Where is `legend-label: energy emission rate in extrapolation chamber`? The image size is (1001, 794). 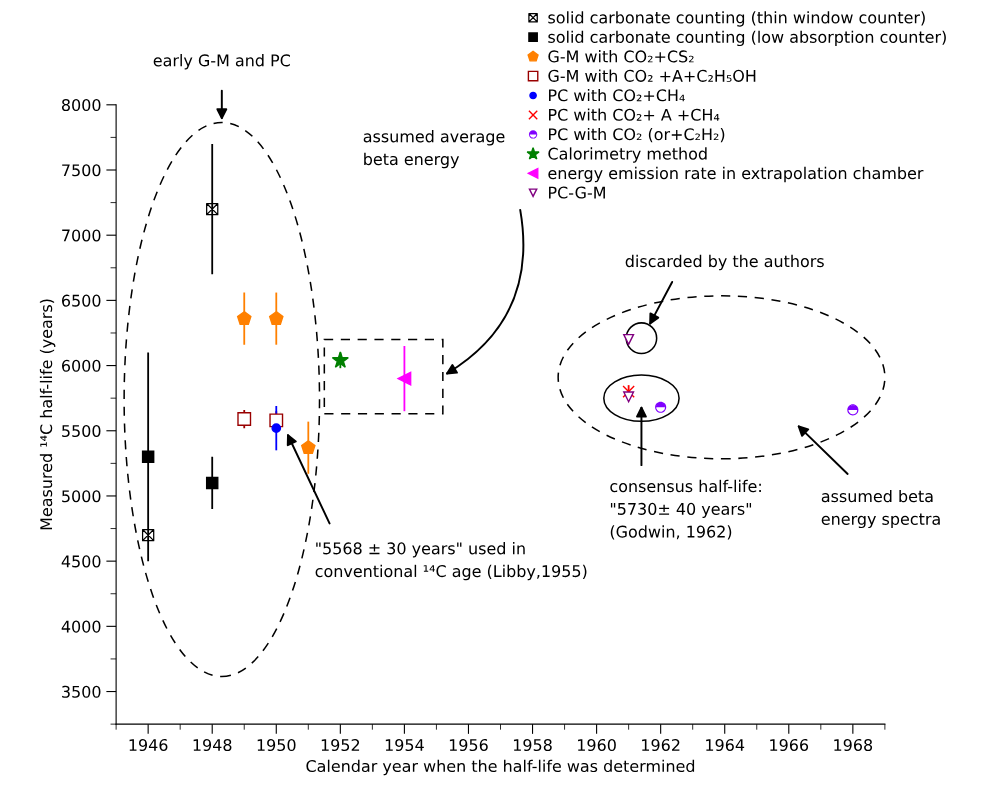 legend-label: energy emission rate in extrapolation chamber is located at coordinates (736, 174).